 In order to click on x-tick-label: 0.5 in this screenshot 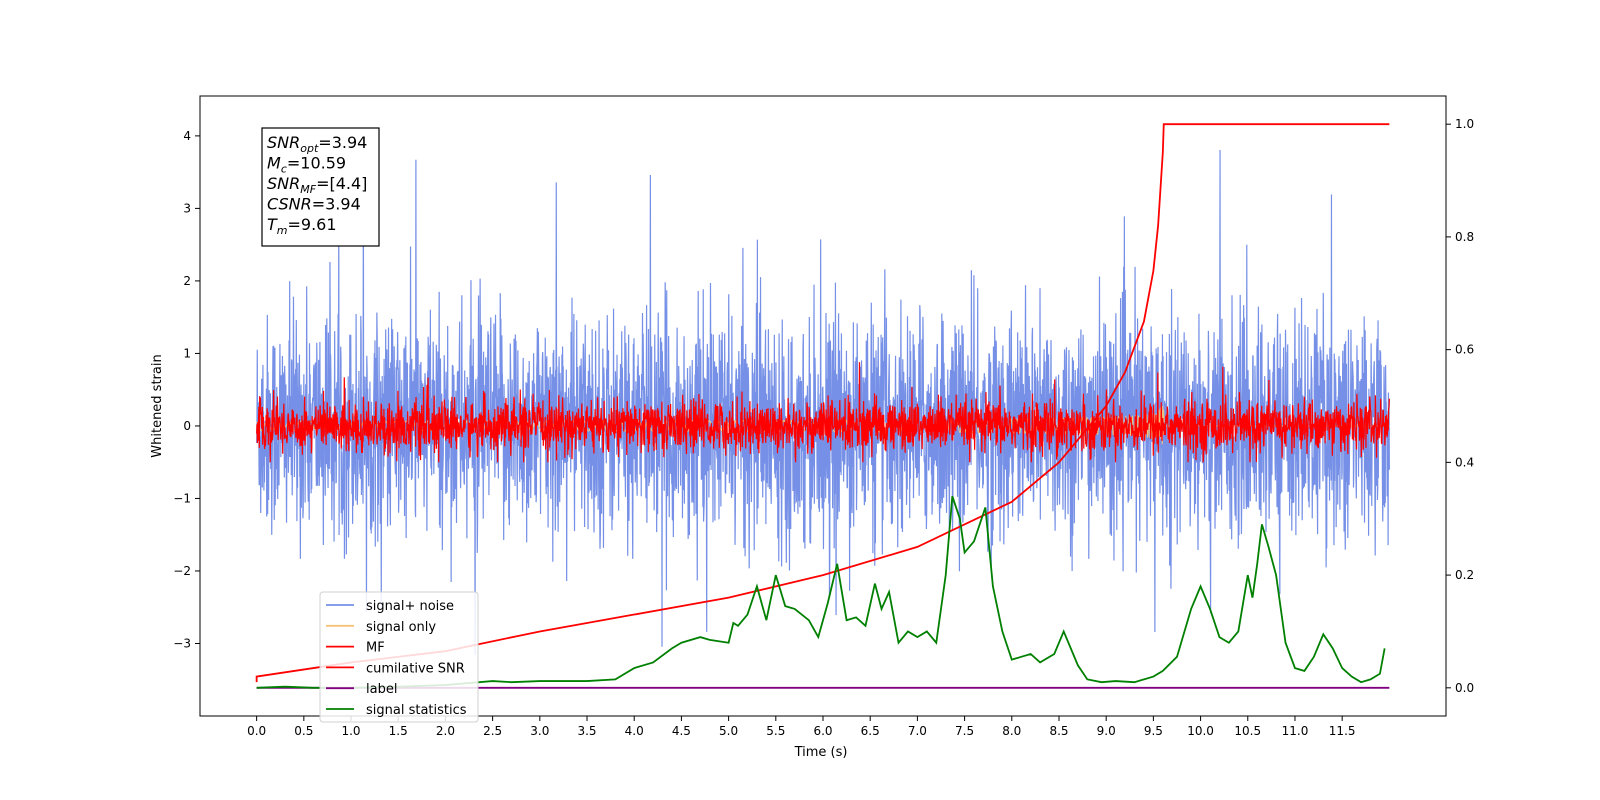, I will do `click(303, 731)`.